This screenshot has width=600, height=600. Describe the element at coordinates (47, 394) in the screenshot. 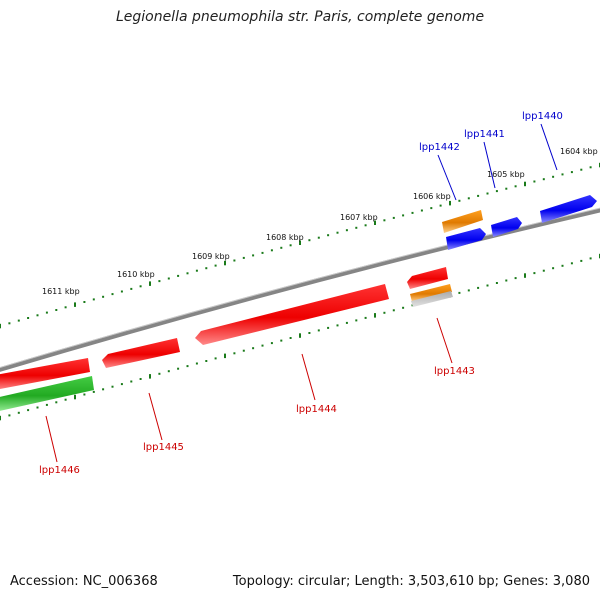

I see `gene-arrow-lpp1446-green` at that location.